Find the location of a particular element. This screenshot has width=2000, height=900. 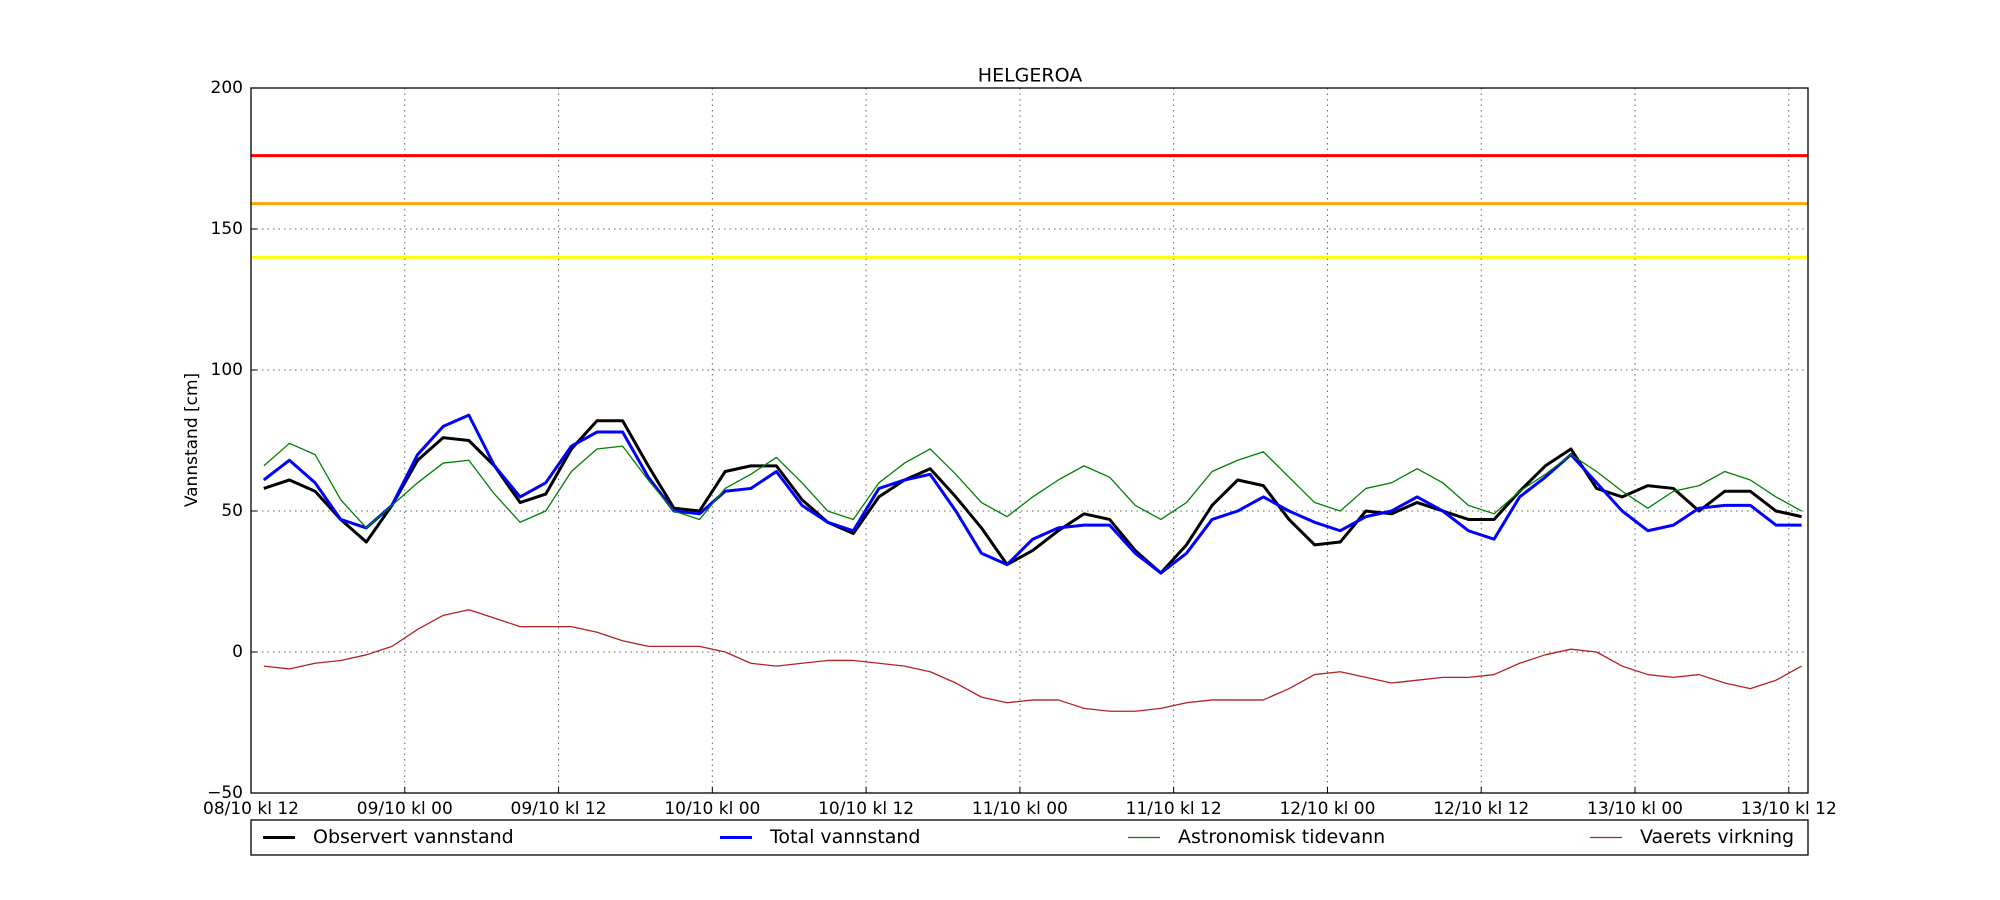

y-tick-label: 50 is located at coordinates (232, 511).